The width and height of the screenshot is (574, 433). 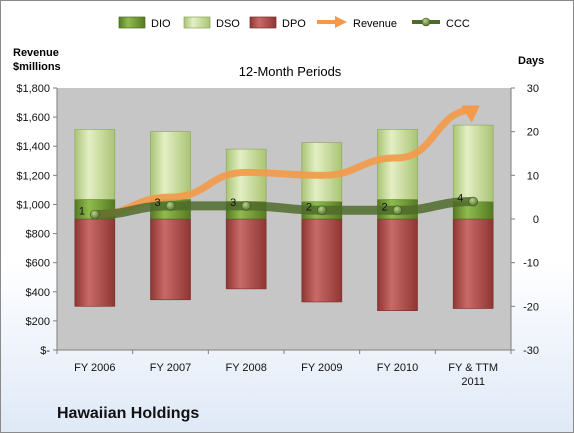 I want to click on ccc-value-label: 4, so click(x=460, y=199).